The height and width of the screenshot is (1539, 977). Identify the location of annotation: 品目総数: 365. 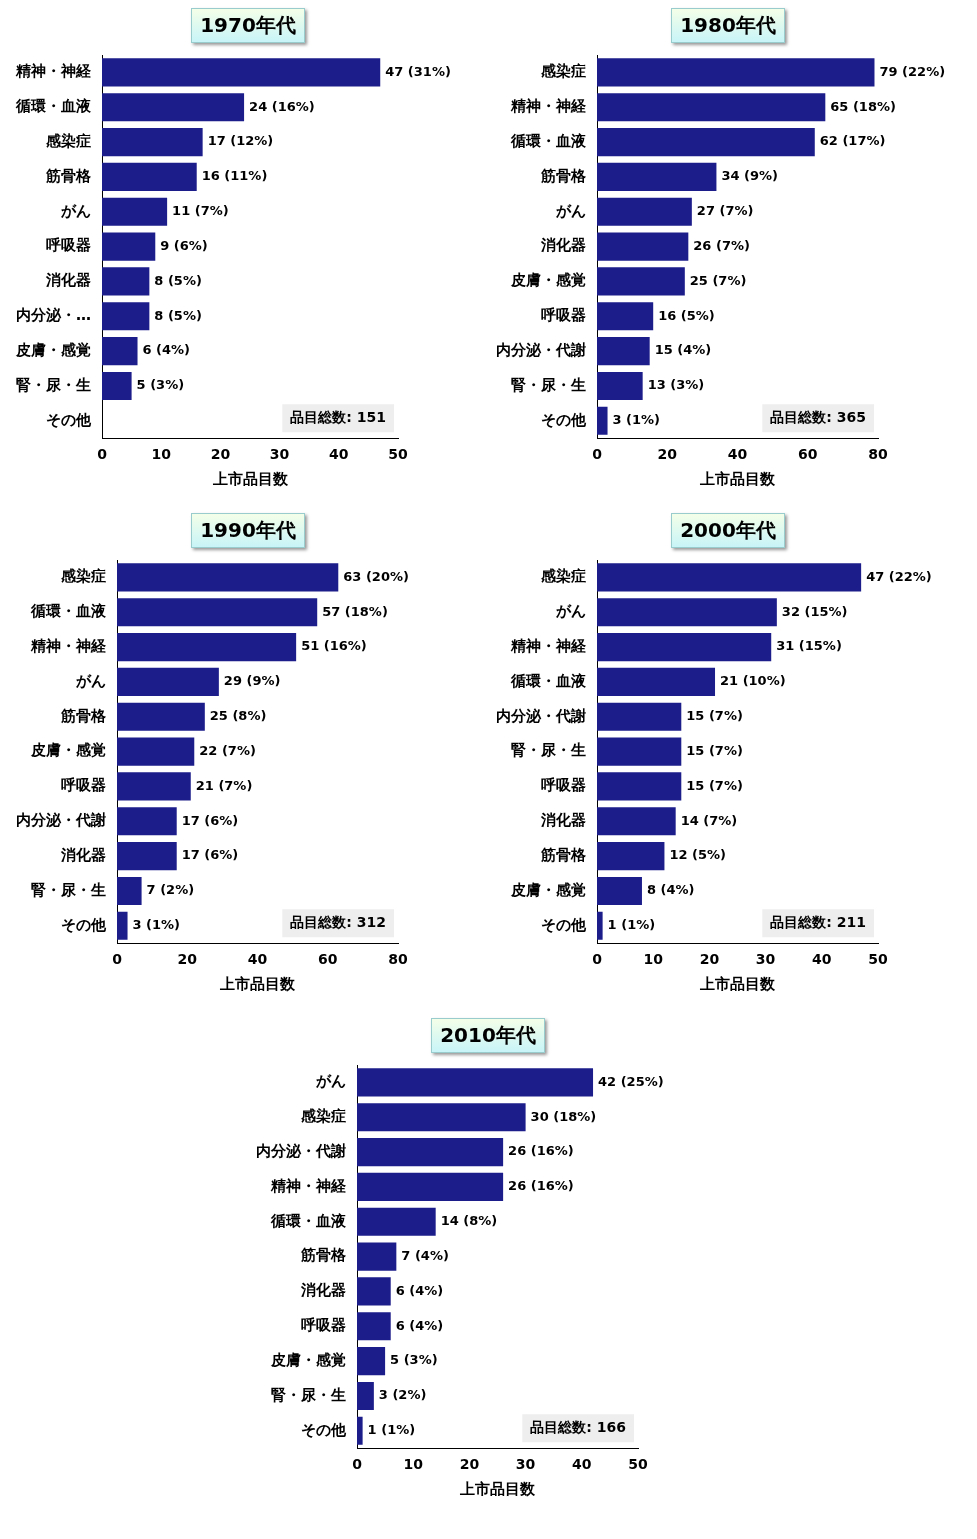
(818, 416).